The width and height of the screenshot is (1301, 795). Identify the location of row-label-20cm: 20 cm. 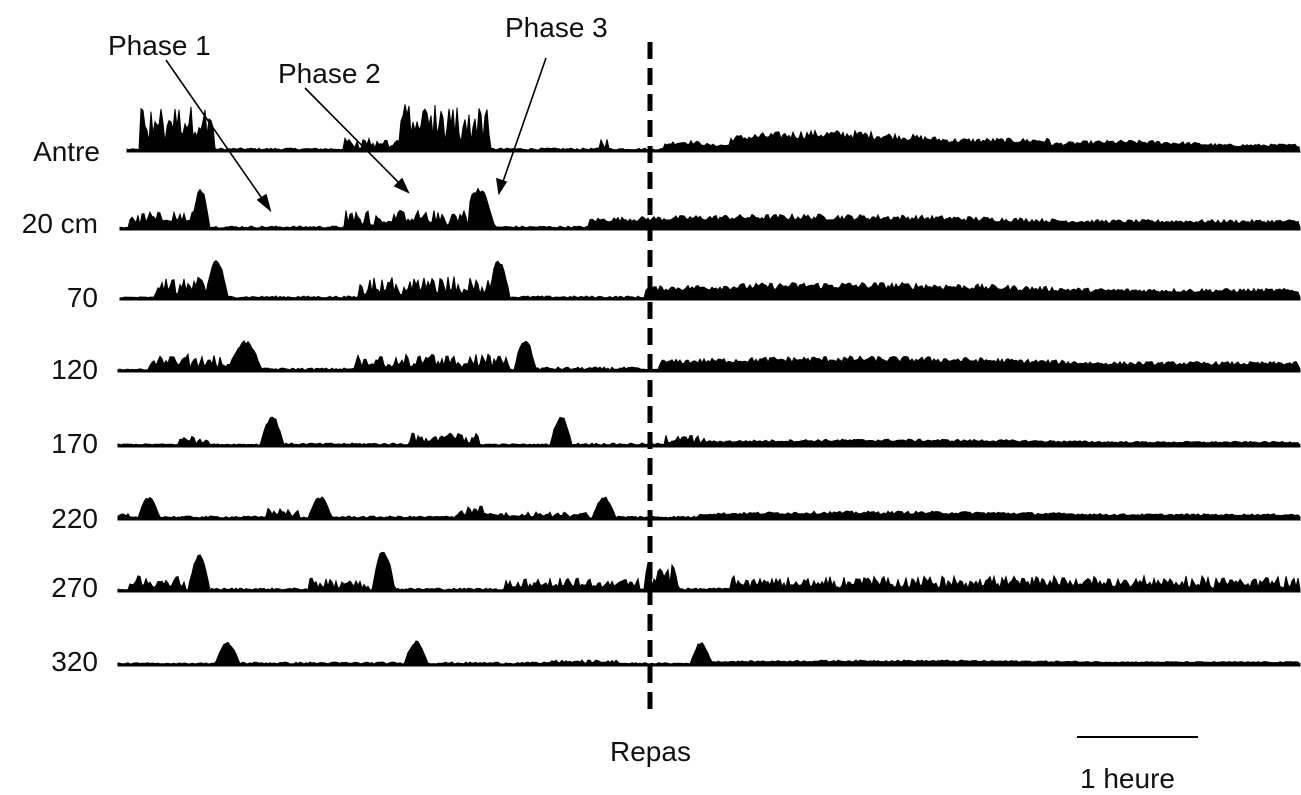
(59, 223).